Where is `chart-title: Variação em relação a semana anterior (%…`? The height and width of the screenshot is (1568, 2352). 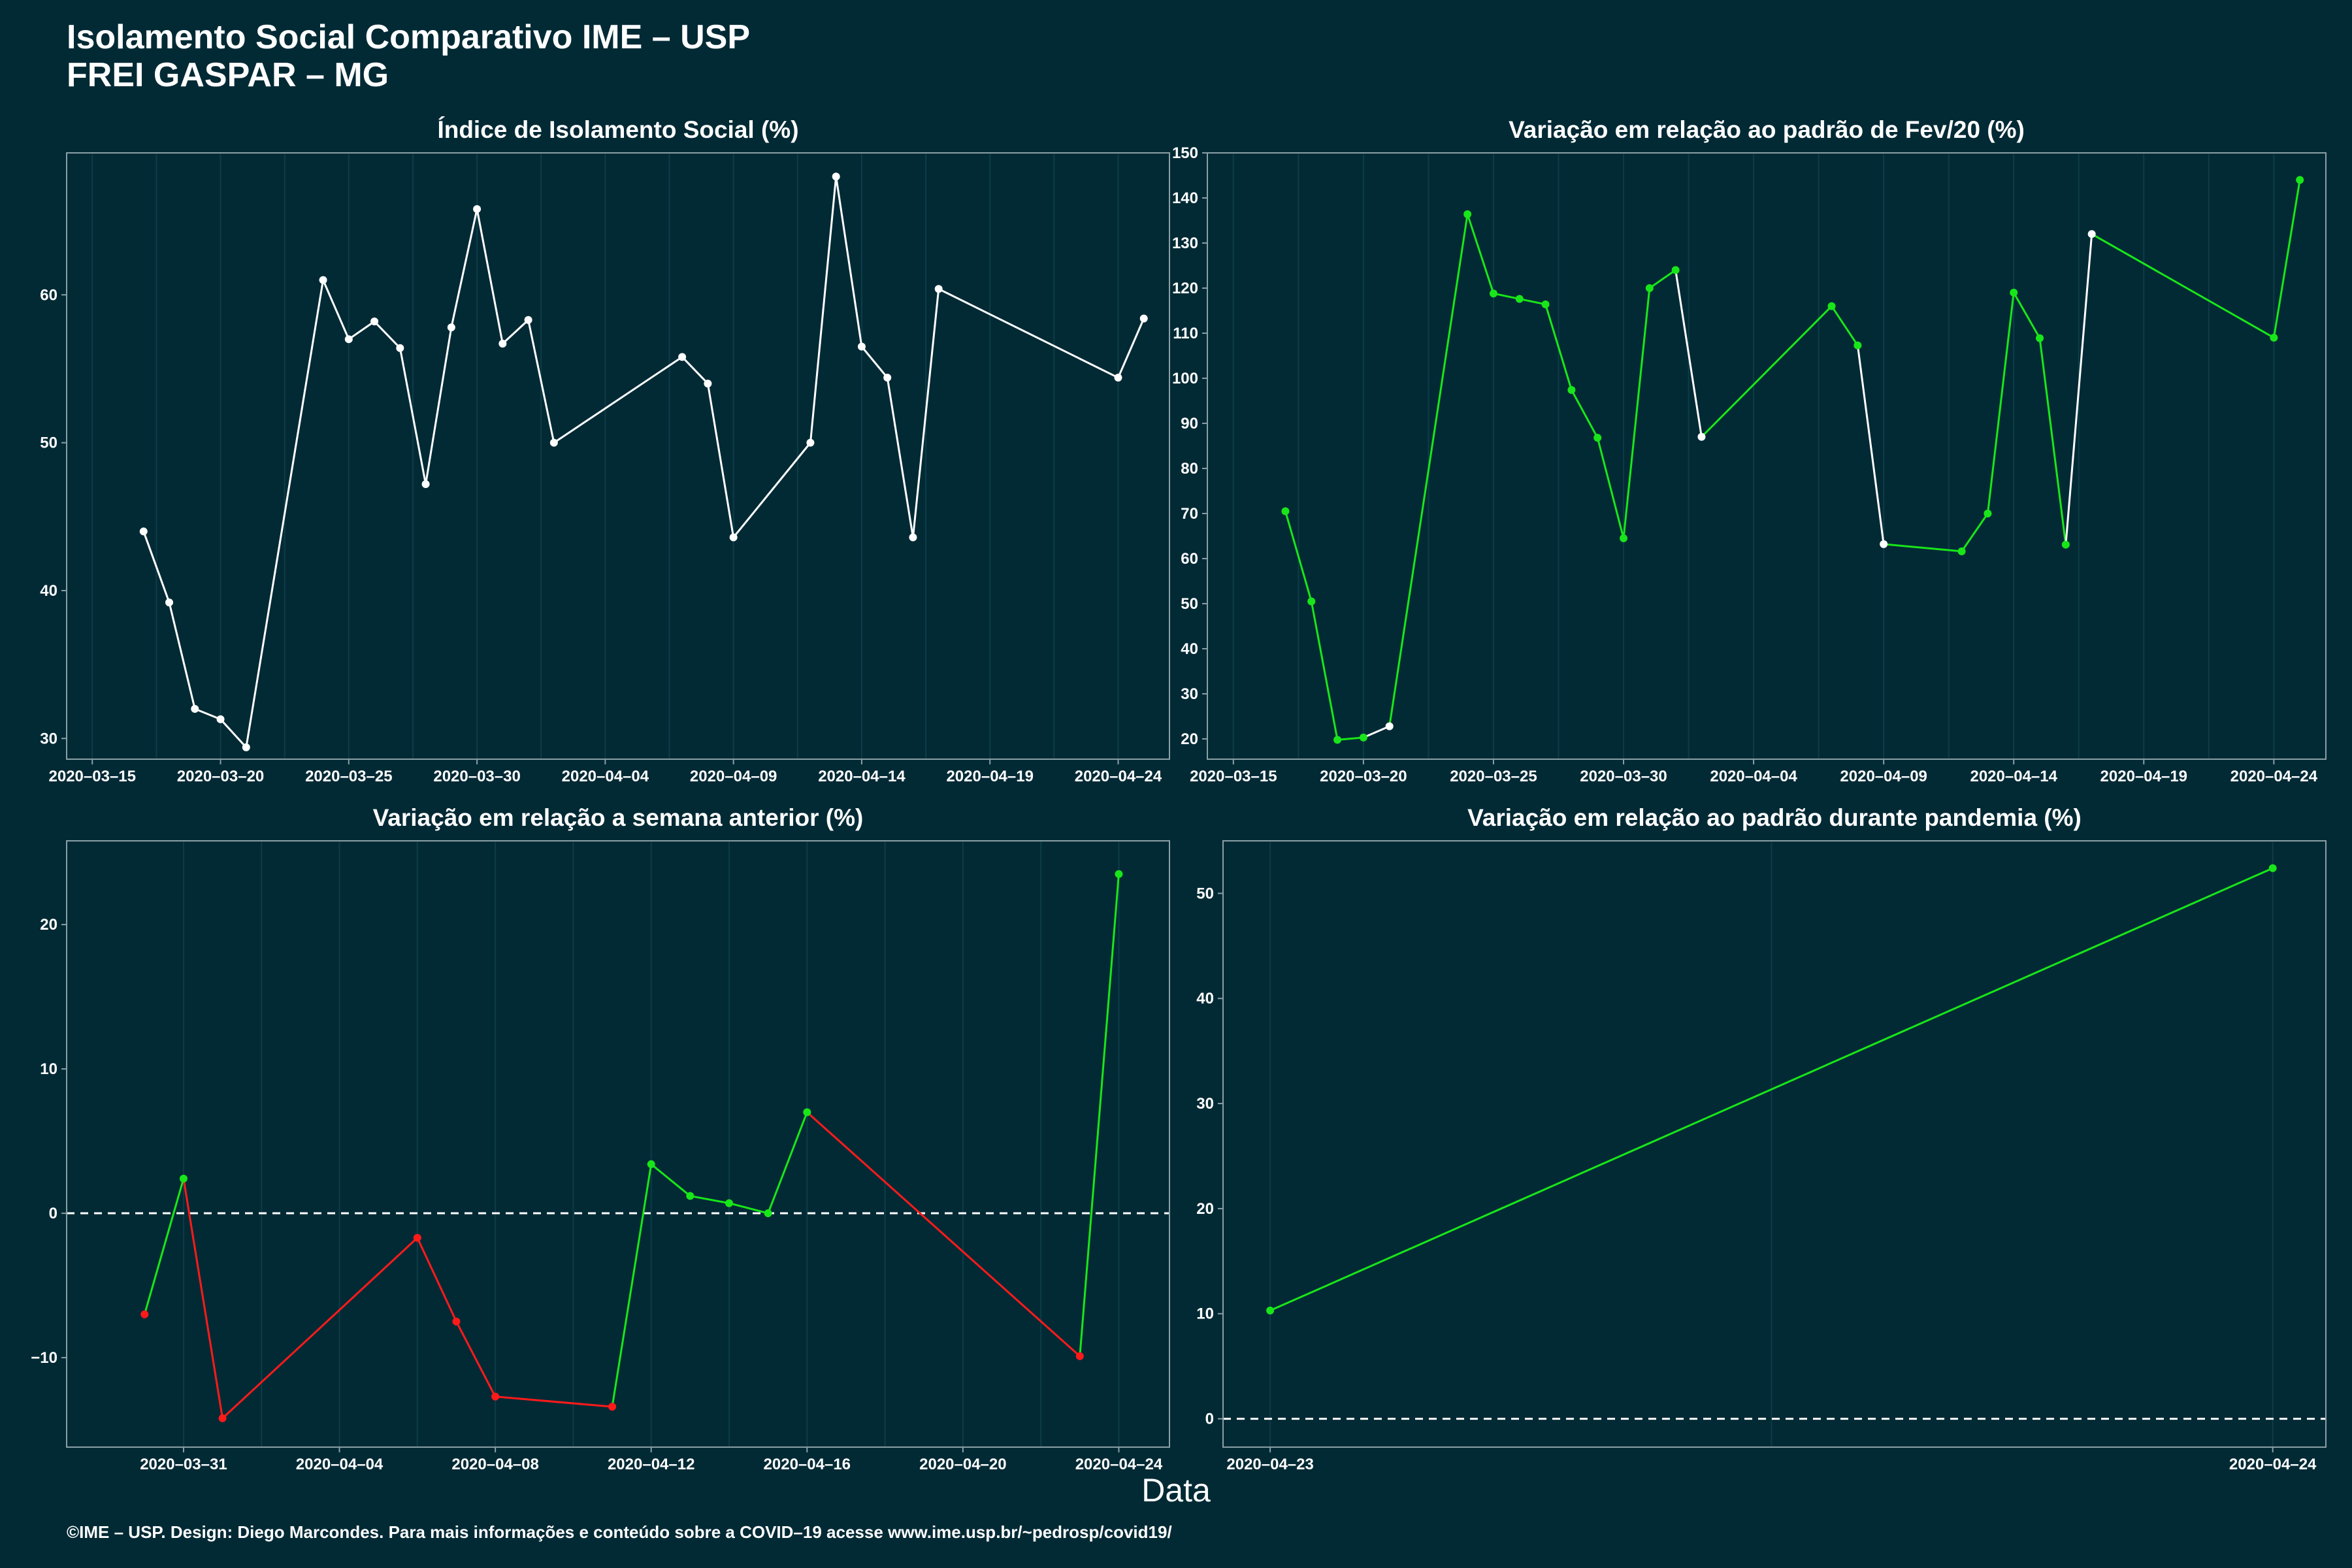 chart-title: Variação em relação a semana anterior (%… is located at coordinates (618, 817).